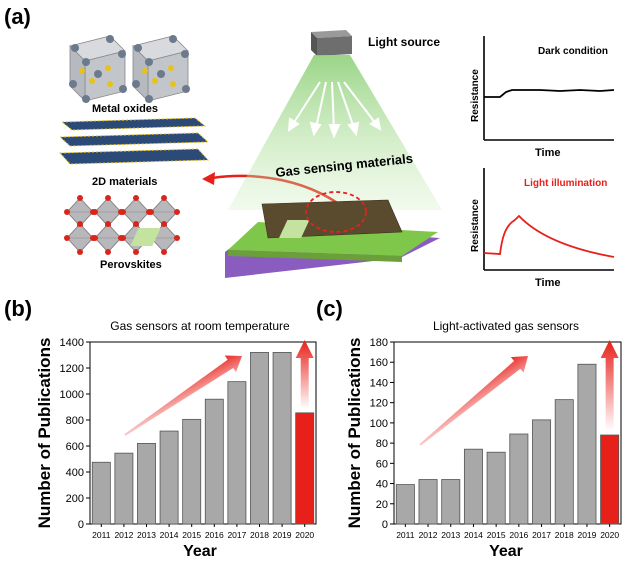 The image size is (622, 565). I want to click on y-tick-label: 80, so click(382, 444).